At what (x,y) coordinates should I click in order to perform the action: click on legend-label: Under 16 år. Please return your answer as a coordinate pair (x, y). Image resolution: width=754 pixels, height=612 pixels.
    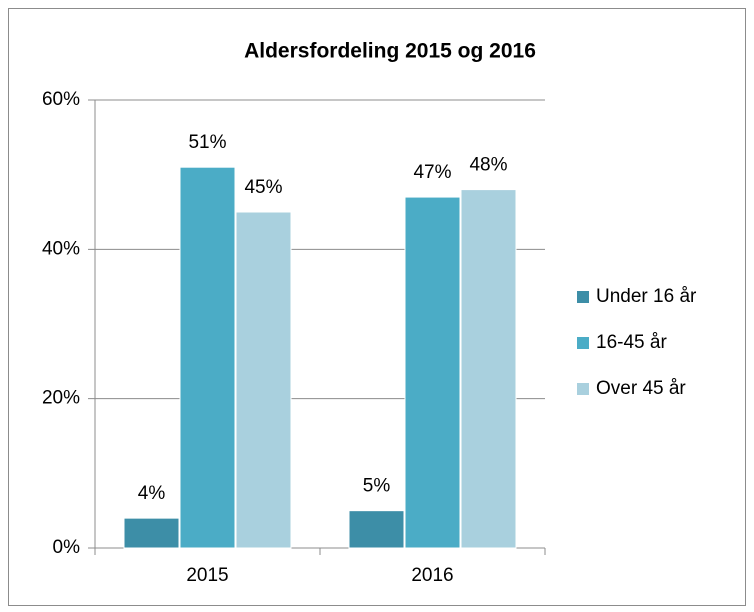
    Looking at the image, I should click on (646, 296).